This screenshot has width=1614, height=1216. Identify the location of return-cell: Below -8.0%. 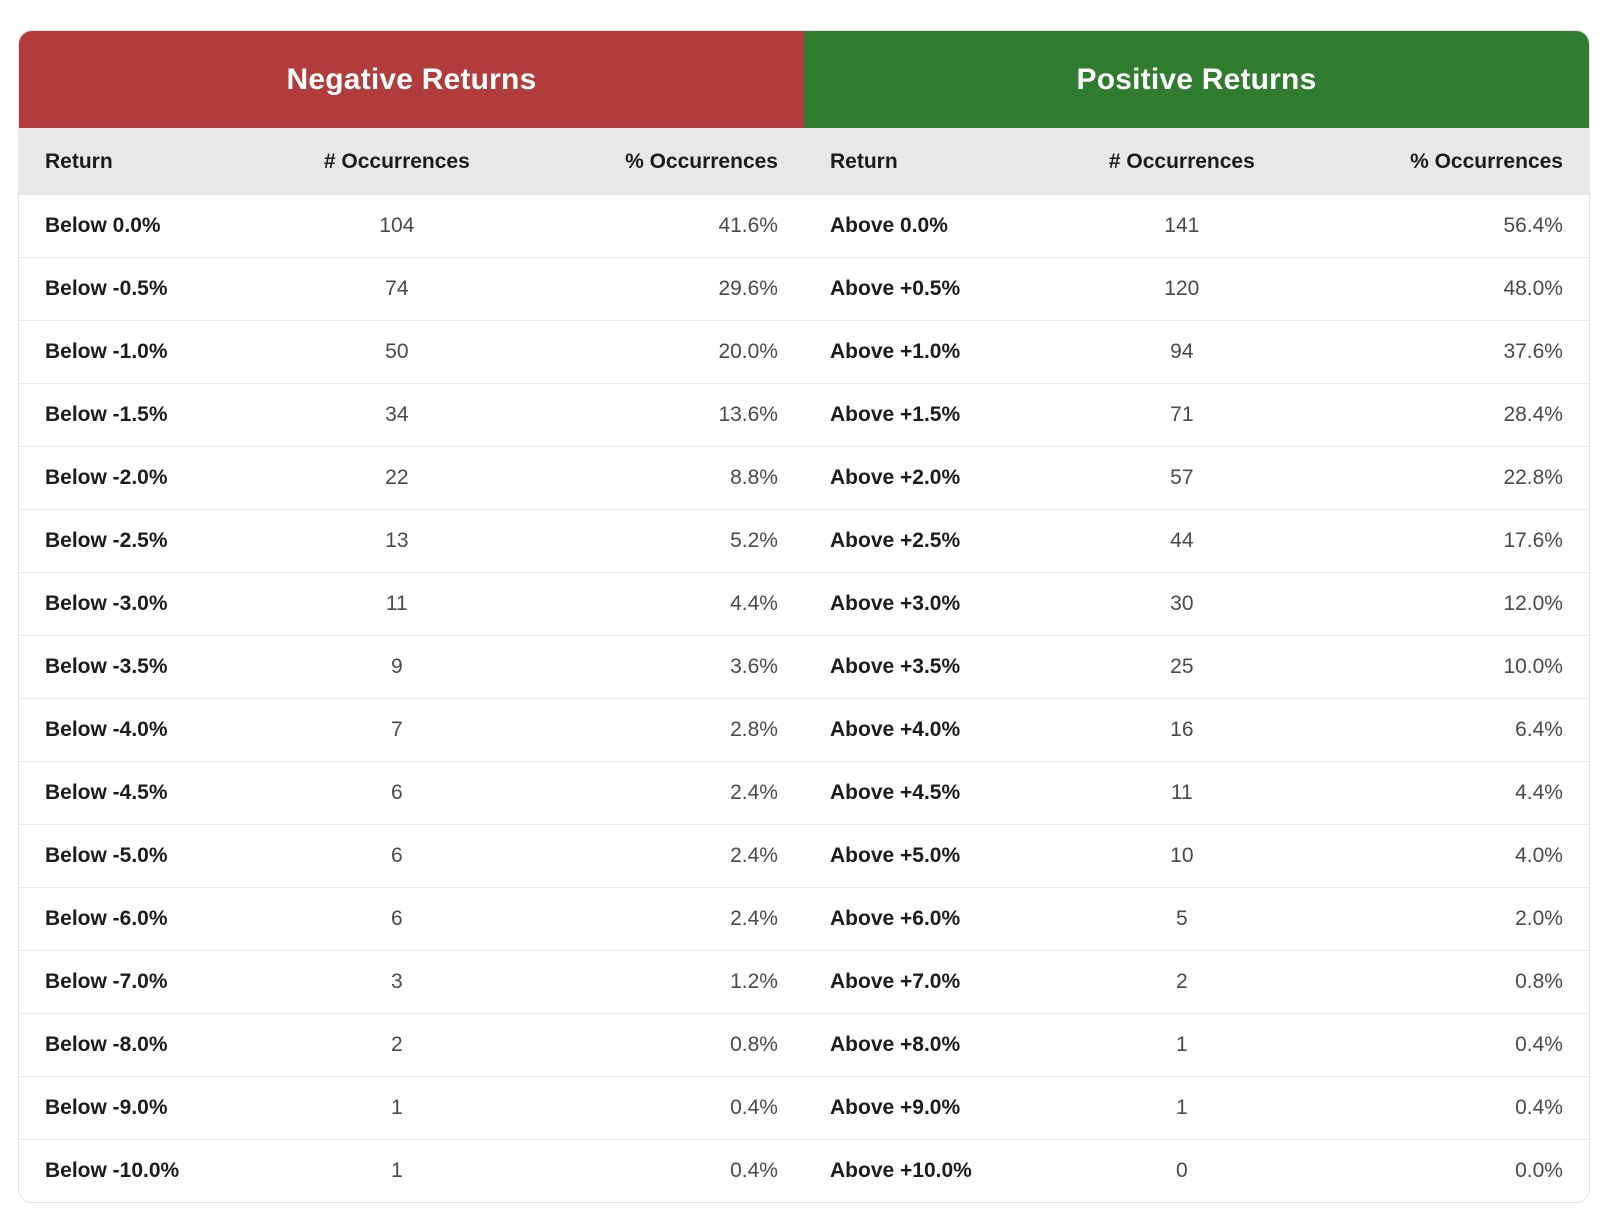
(106, 1044).